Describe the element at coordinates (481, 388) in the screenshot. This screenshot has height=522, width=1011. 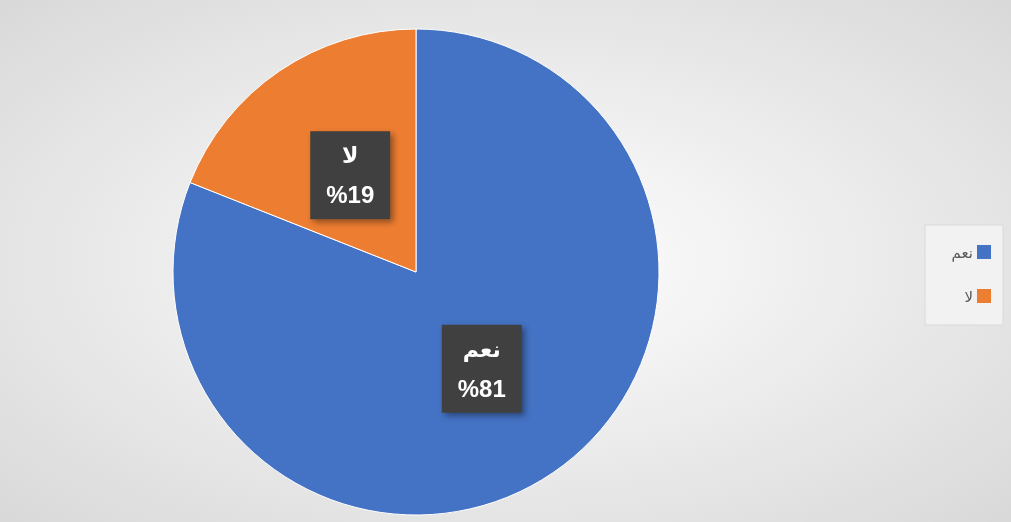
I see `data-label: %81` at that location.